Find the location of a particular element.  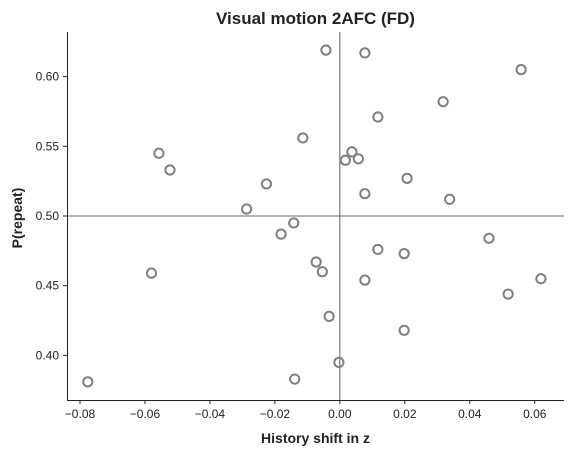

x-tick-label: 0.00 is located at coordinates (340, 414).